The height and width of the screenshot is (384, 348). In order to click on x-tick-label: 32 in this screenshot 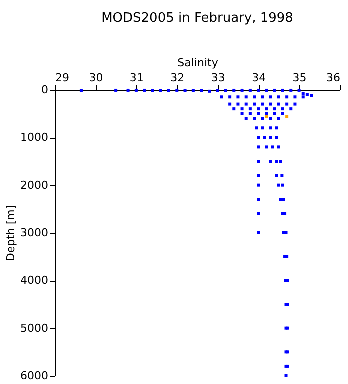, I will do `click(177, 78)`.